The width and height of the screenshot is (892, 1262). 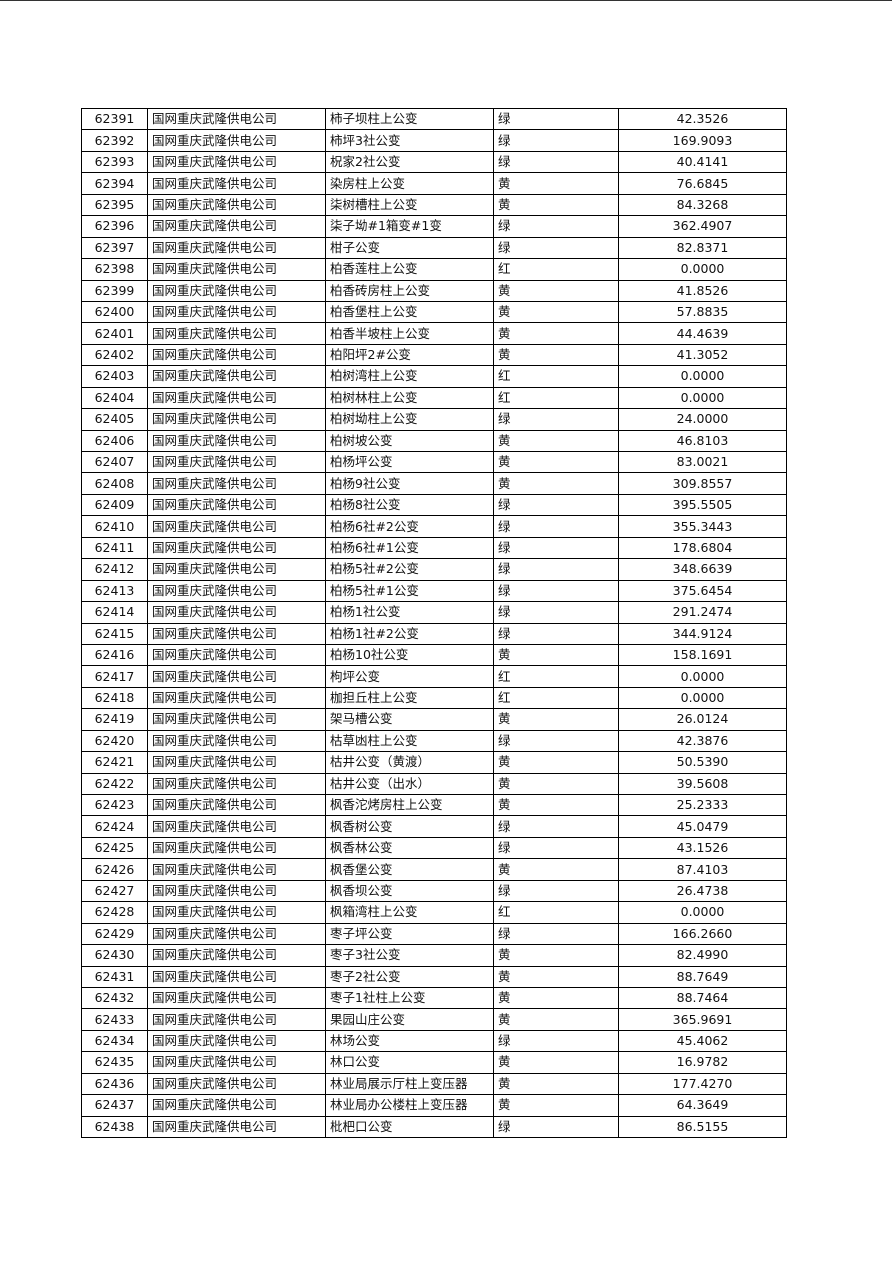 I want to click on table-row: 62438 国网重庆武隆供电公司 枇杷口公变绿 86.5155, so click(x=434, y=1127).